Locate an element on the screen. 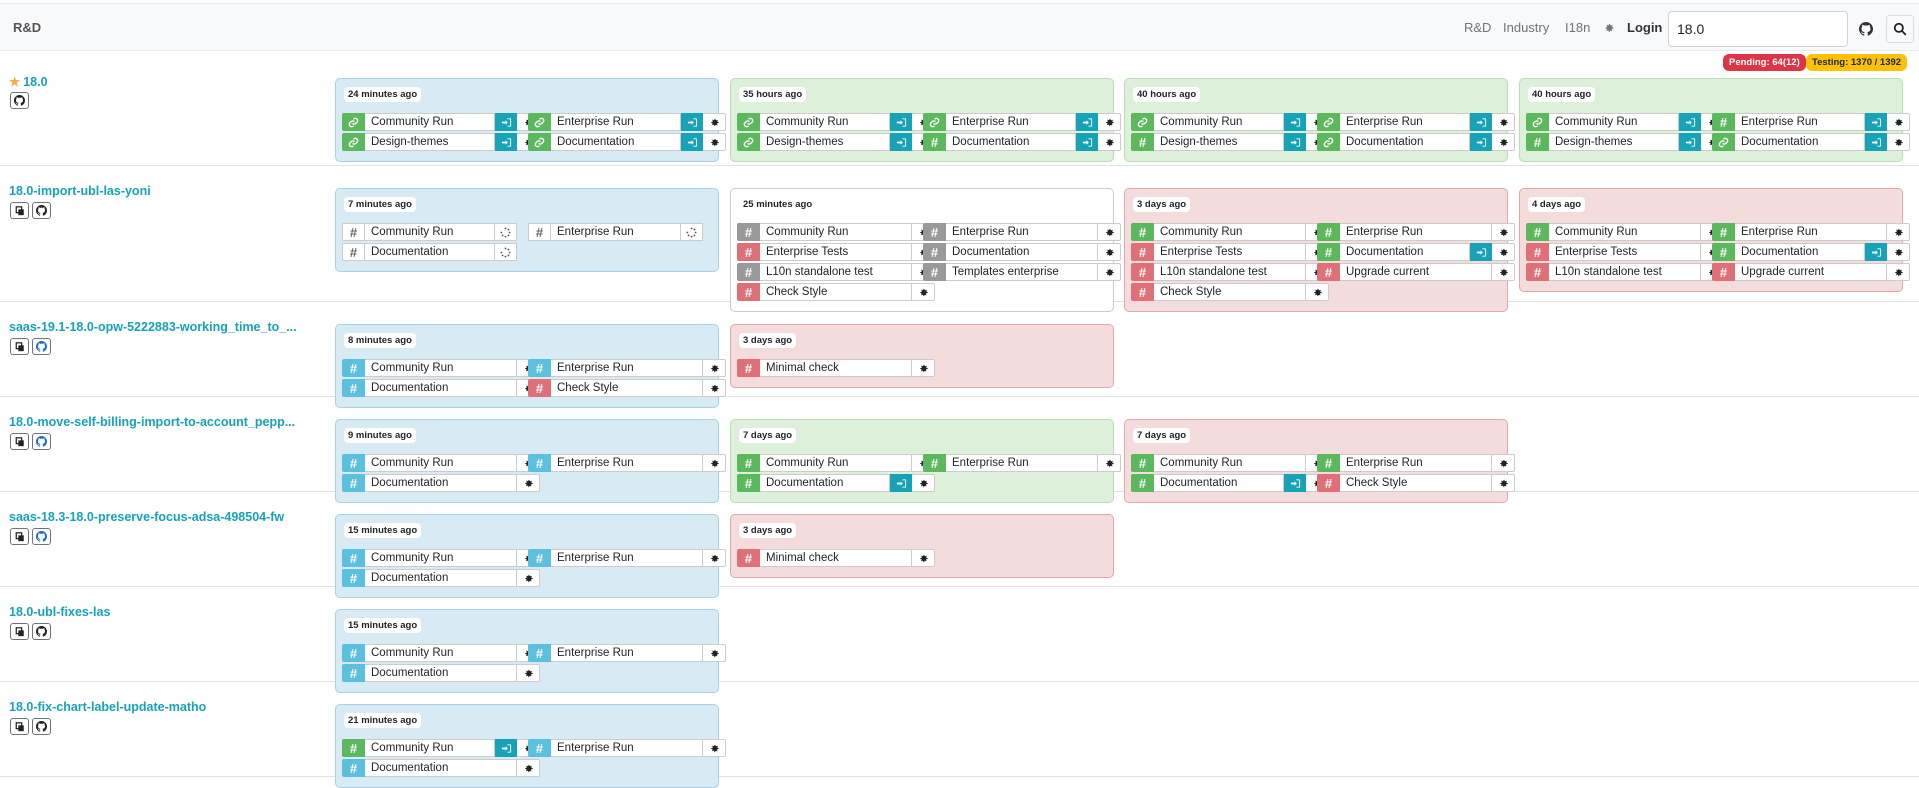 The image size is (1919, 788). branch-name-link: 18.0-import-ubl-las-yoni is located at coordinates (80, 191).